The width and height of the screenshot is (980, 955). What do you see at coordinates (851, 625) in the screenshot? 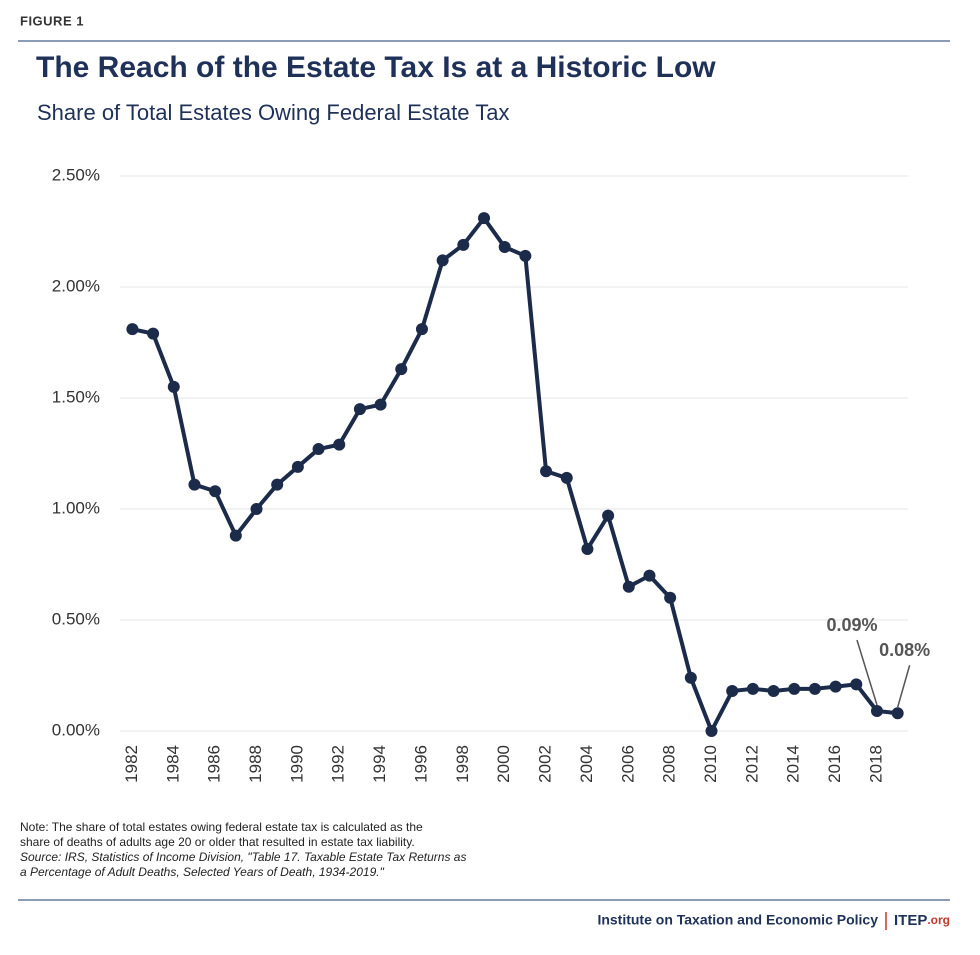
I see `data-label: 0.09%` at bounding box center [851, 625].